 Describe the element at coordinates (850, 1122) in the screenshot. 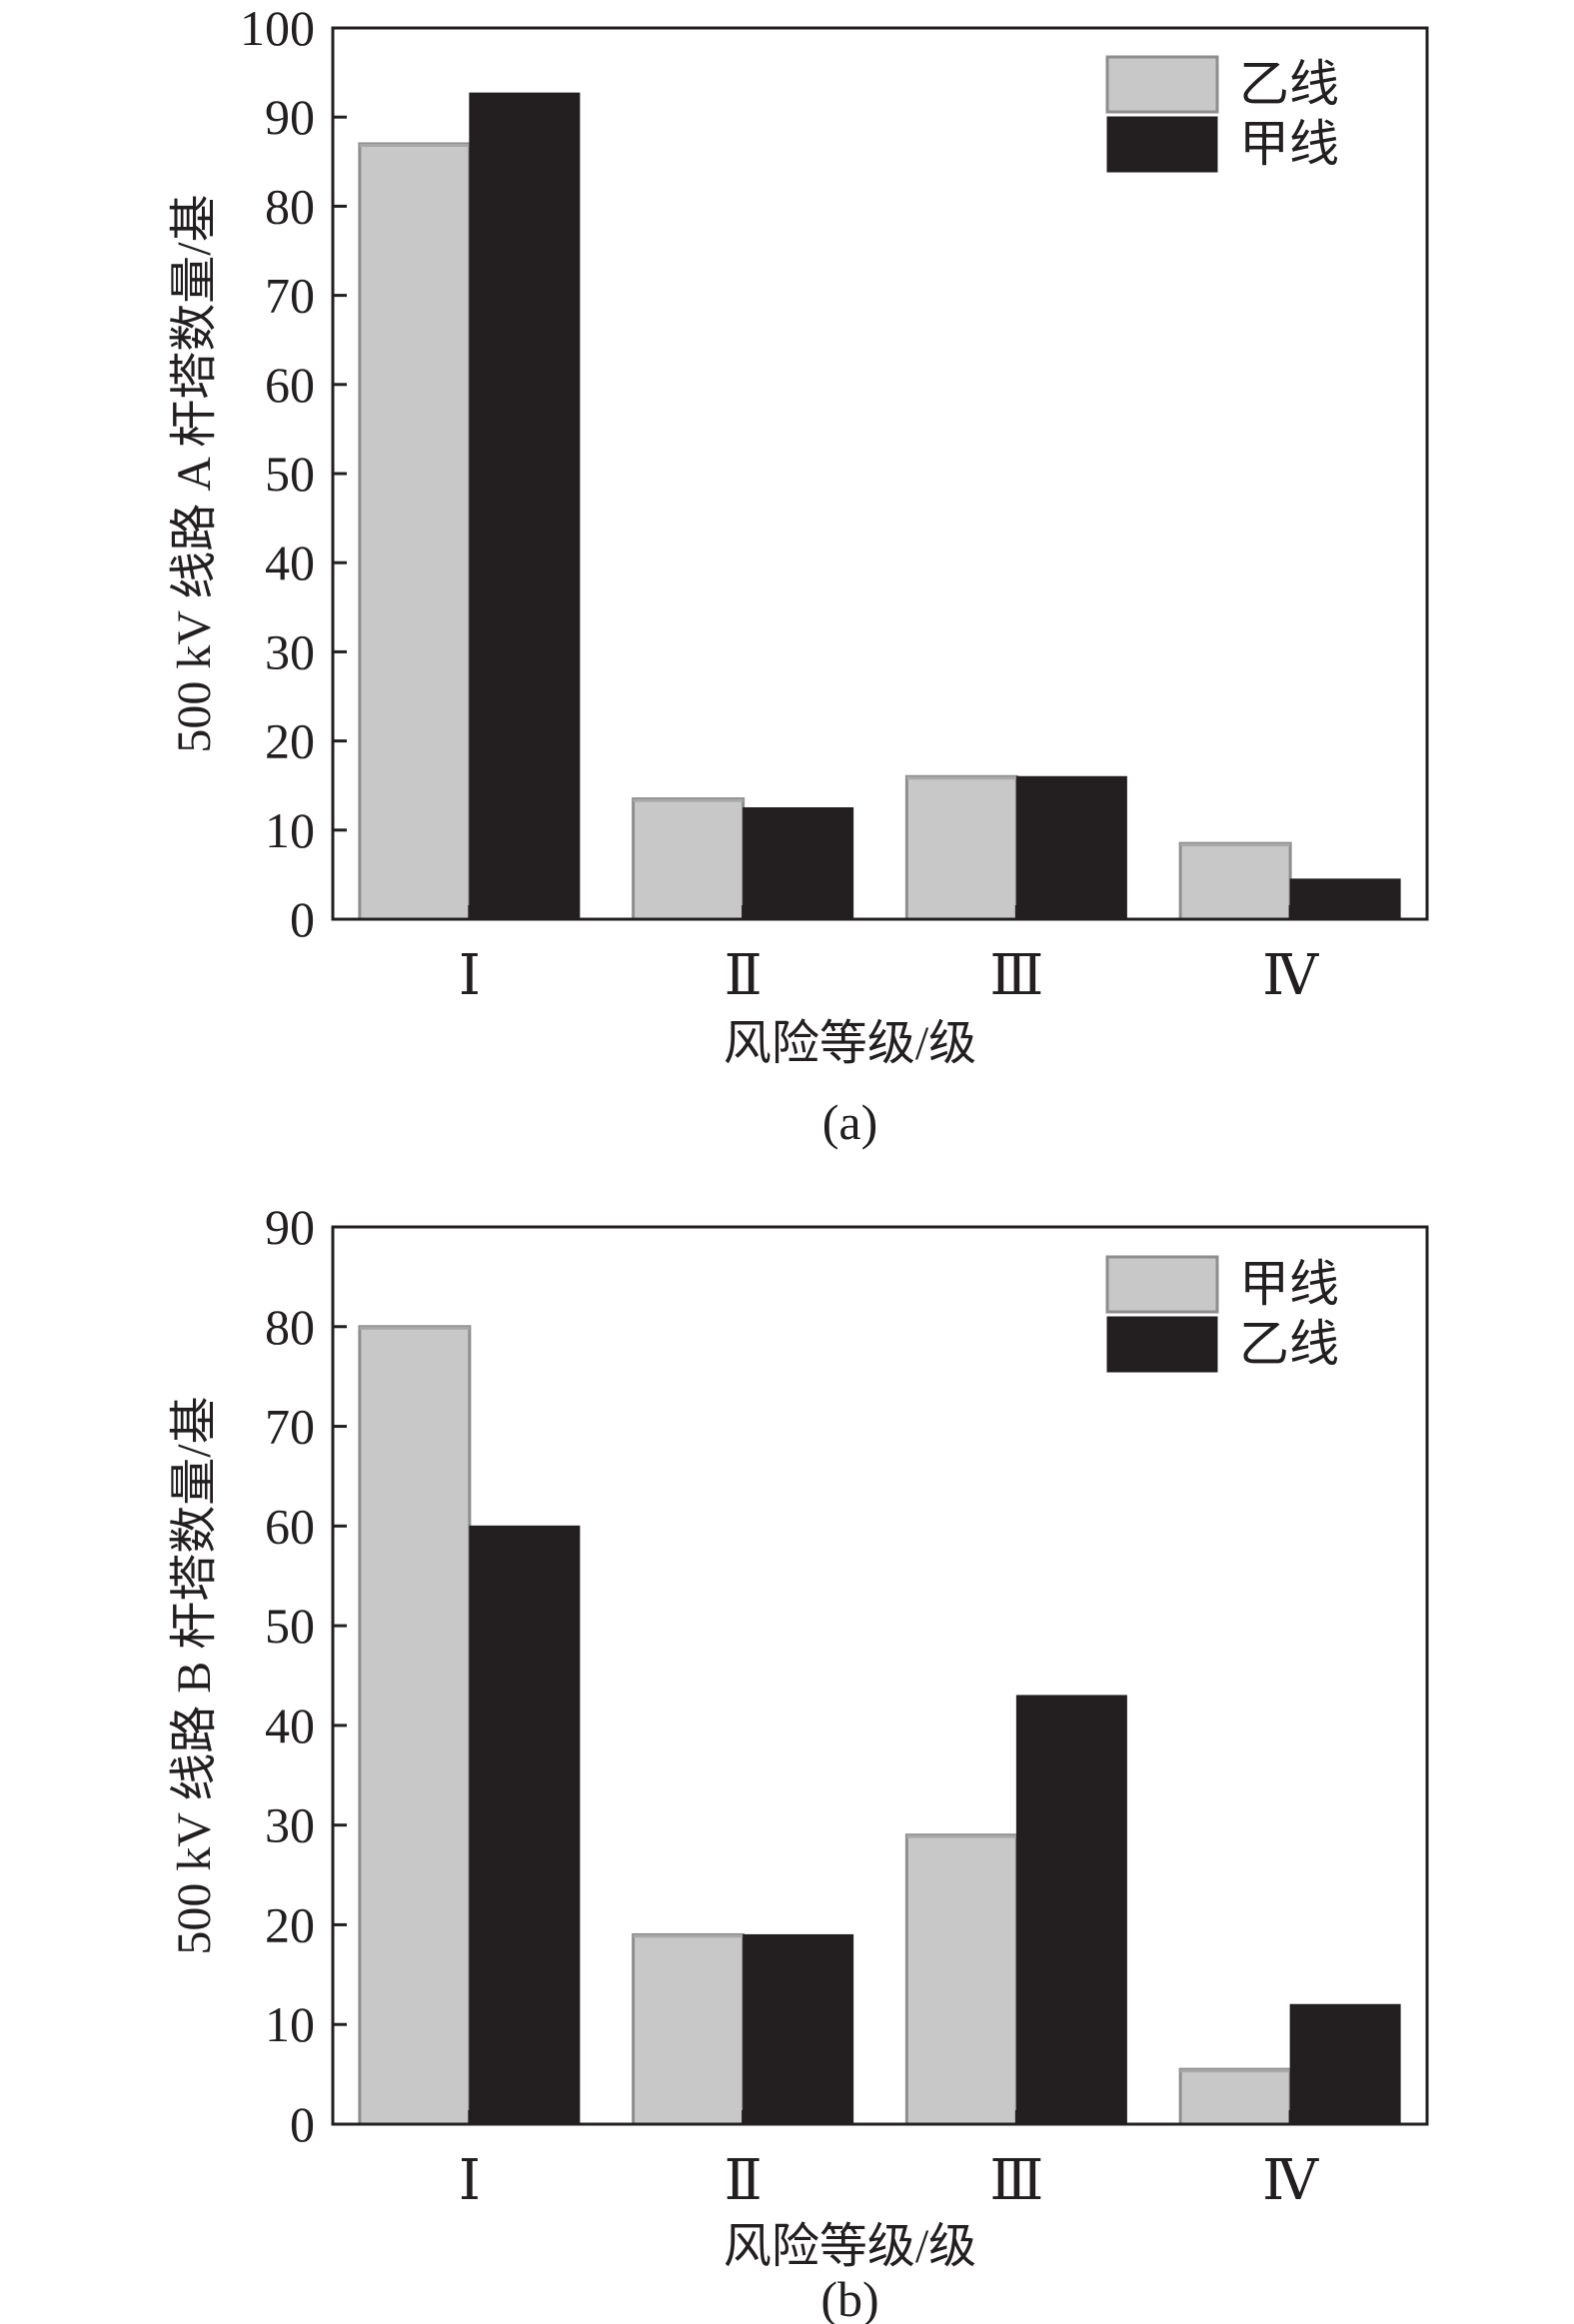

I see `figure-caption: (a)` at that location.